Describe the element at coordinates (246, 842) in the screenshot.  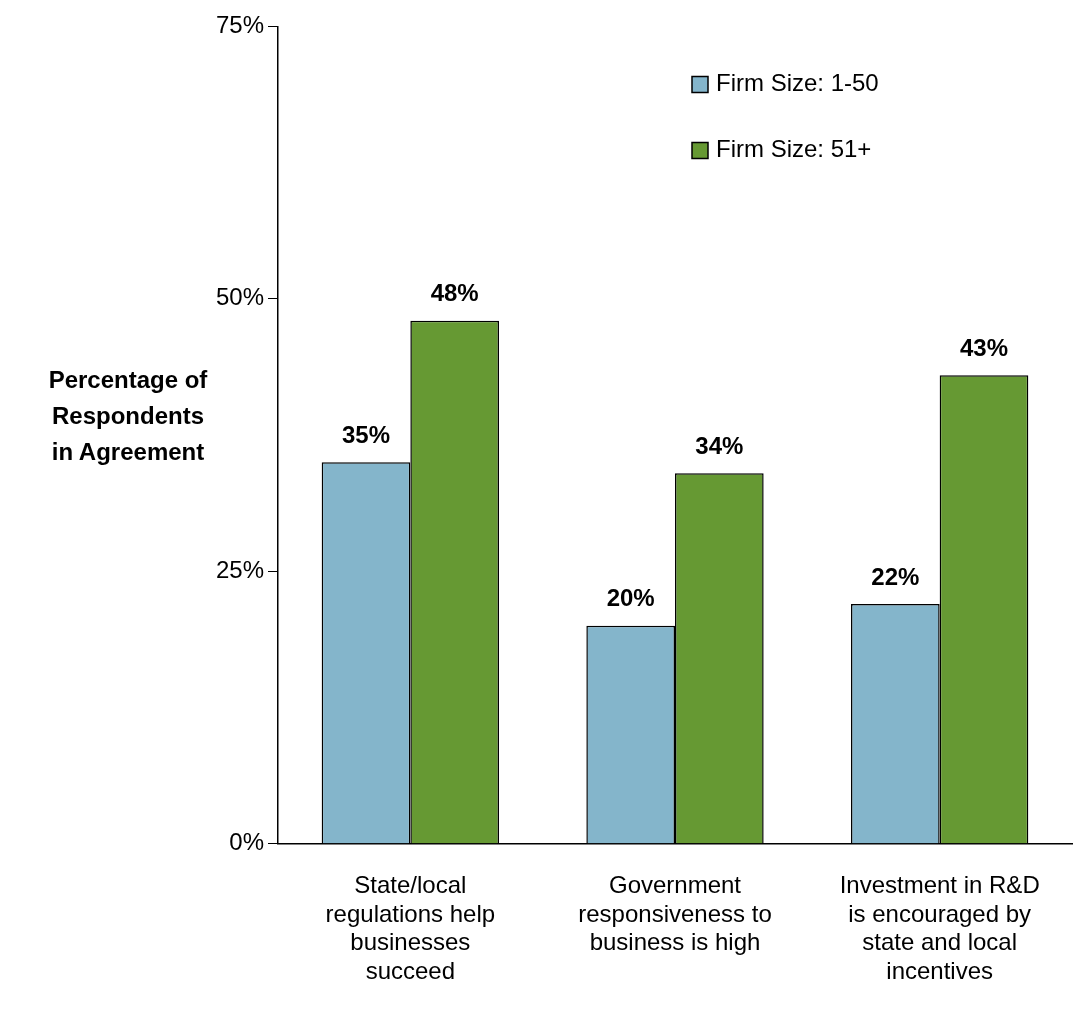
I see `y-tick-label: 0%` at that location.